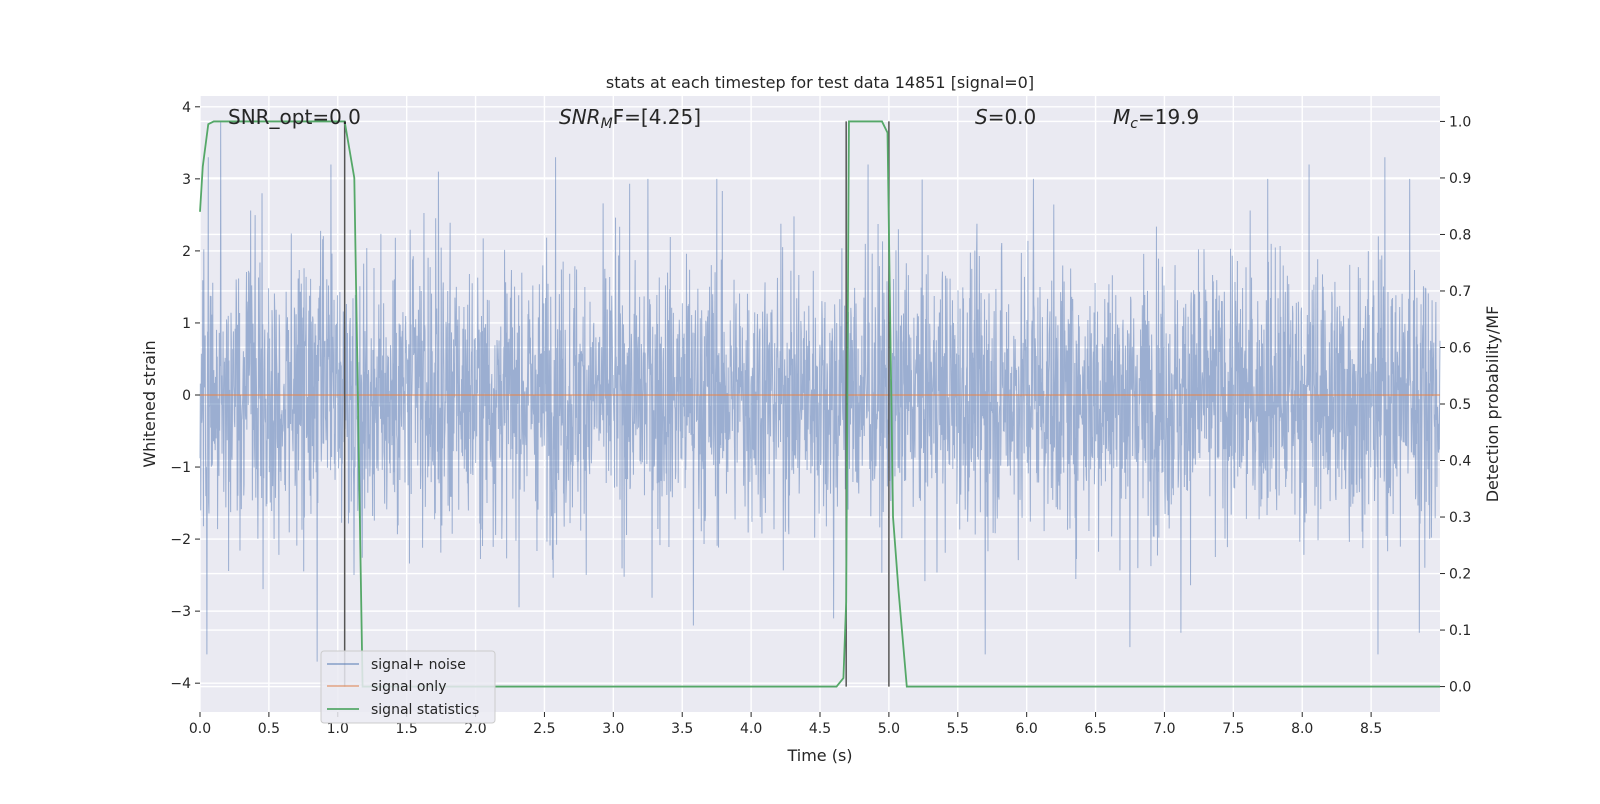 The image size is (1600, 804). Describe the element at coordinates (607, 124) in the screenshot. I see `snr-mf-sub: M` at that location.